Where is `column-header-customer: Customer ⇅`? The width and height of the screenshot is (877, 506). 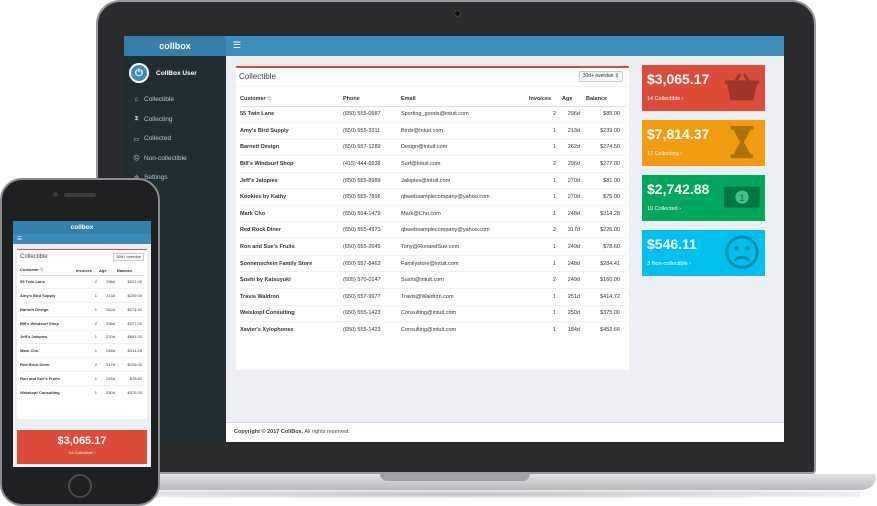
column-header-customer: Customer ⇅ is located at coordinates (291, 99).